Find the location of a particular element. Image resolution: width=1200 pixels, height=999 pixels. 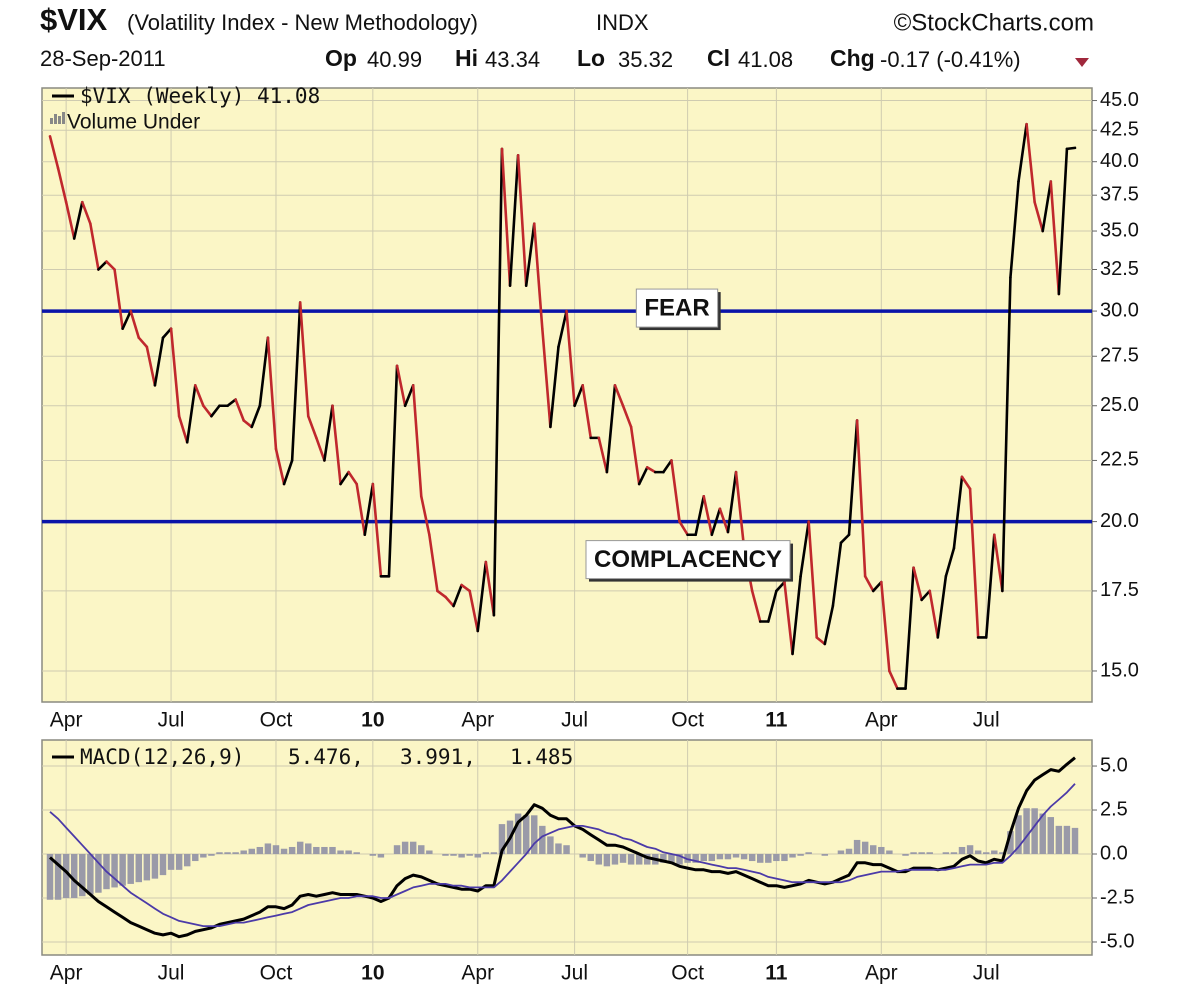

annotation: COMPLACENCY is located at coordinates (689, 561).